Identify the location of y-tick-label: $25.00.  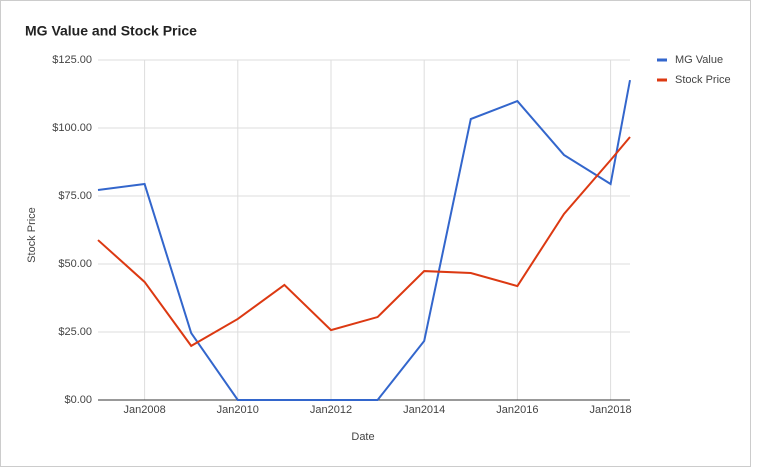
(75, 332).